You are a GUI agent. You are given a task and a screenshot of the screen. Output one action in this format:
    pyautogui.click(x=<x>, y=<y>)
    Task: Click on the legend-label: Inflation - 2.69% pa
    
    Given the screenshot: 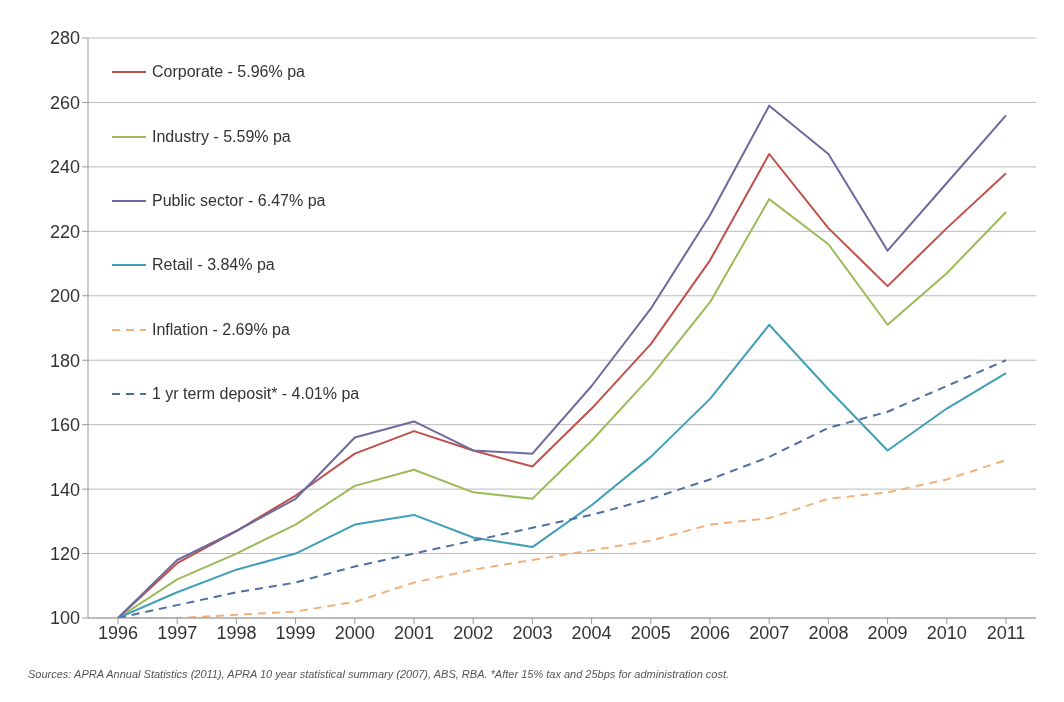 What is the action you would take?
    pyautogui.click(x=221, y=329)
    